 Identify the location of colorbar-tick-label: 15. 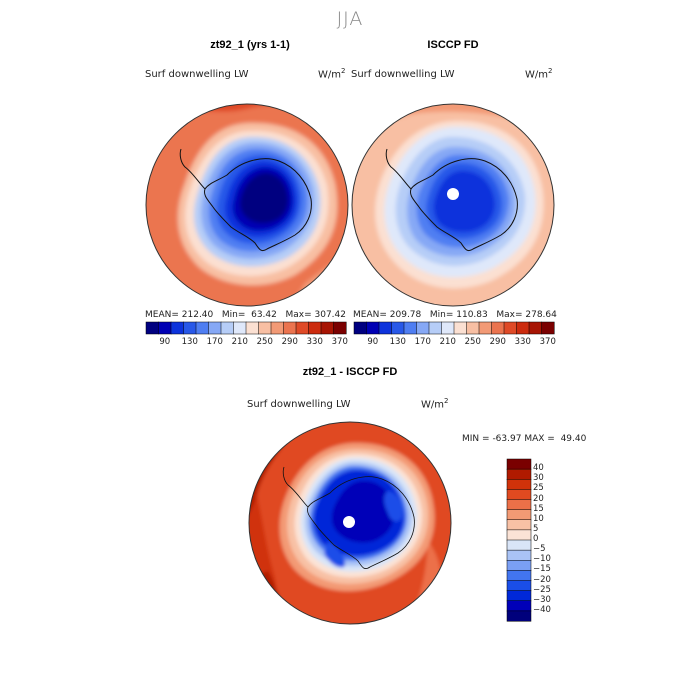
(538, 508).